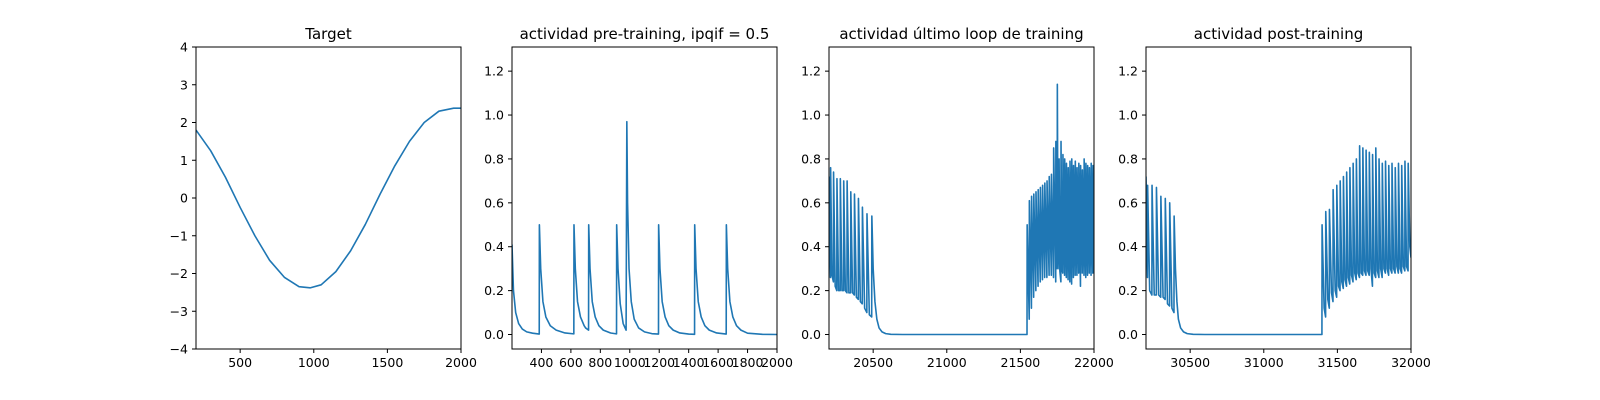  Describe the element at coordinates (659, 362) in the screenshot. I see `x-tick-label: 1200` at that location.